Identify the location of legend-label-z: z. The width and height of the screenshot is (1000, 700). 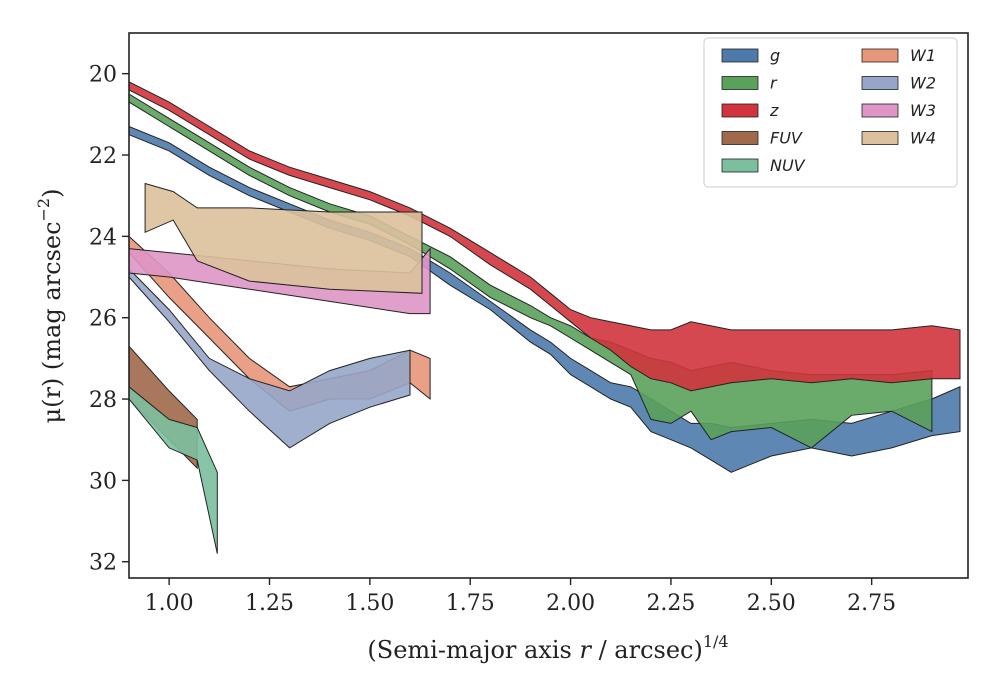
(774, 110).